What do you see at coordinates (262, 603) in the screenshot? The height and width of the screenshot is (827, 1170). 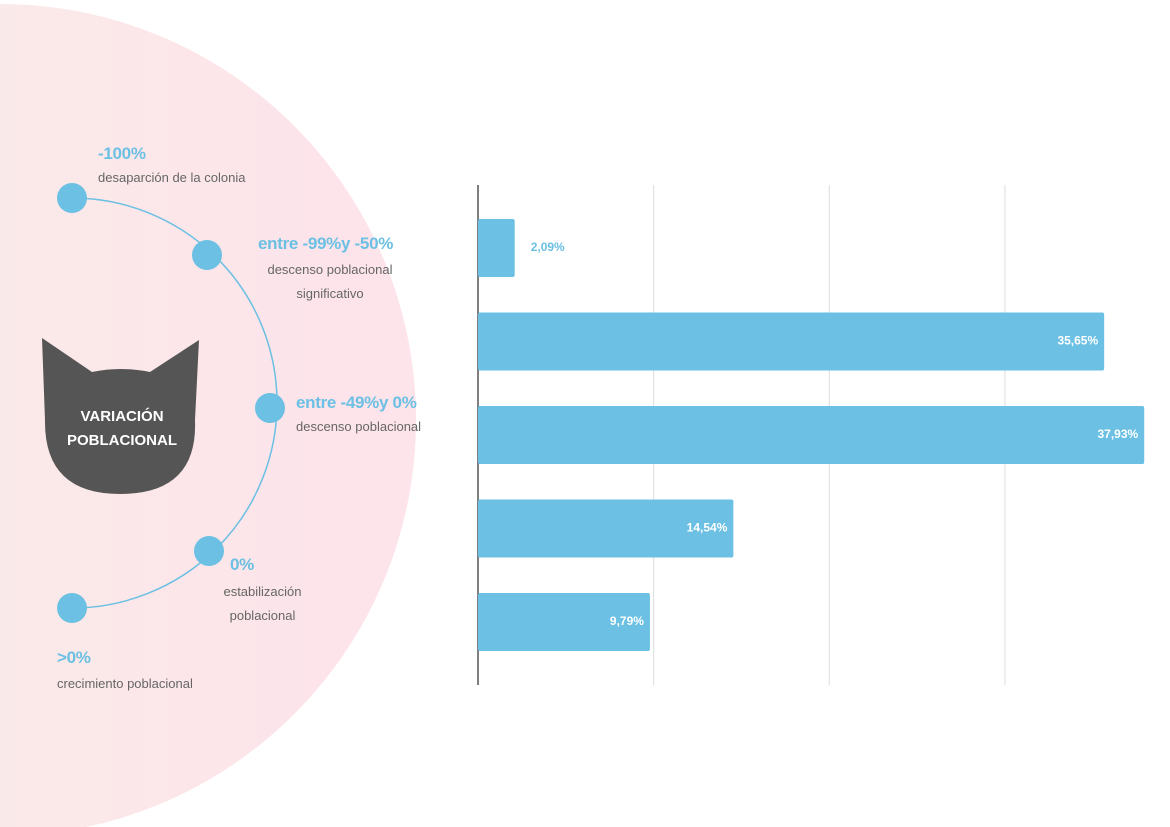 I see `category-description: estabilización poblacional` at bounding box center [262, 603].